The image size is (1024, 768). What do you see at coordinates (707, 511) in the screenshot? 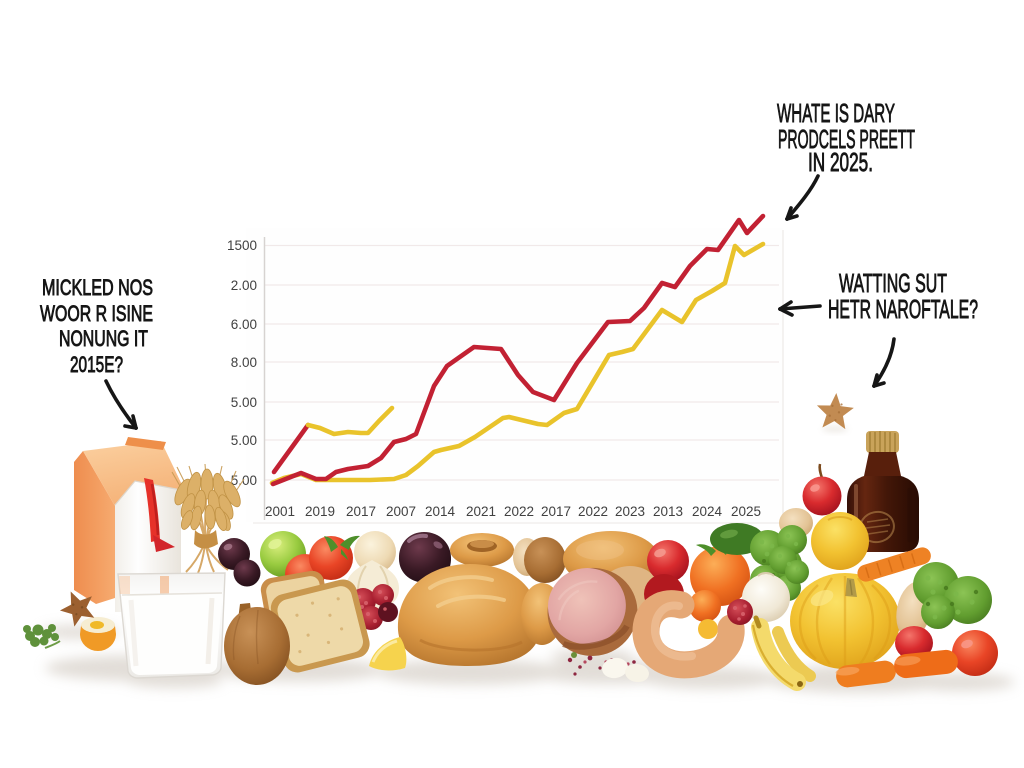
I see `svg-text: 2024` at bounding box center [707, 511].